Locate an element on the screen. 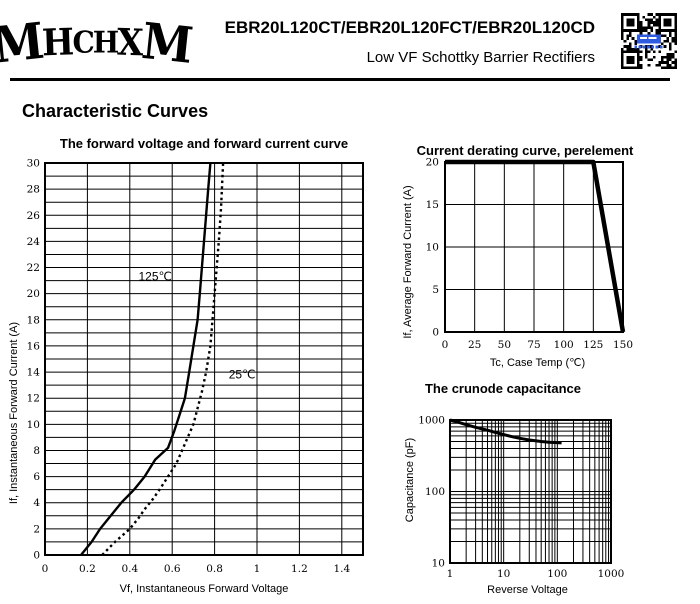 Image resolution: width=700 pixels, height=604 pixels. product-subtitle: Low VF Schottky Barrier Rectifiers is located at coordinates (480, 57).